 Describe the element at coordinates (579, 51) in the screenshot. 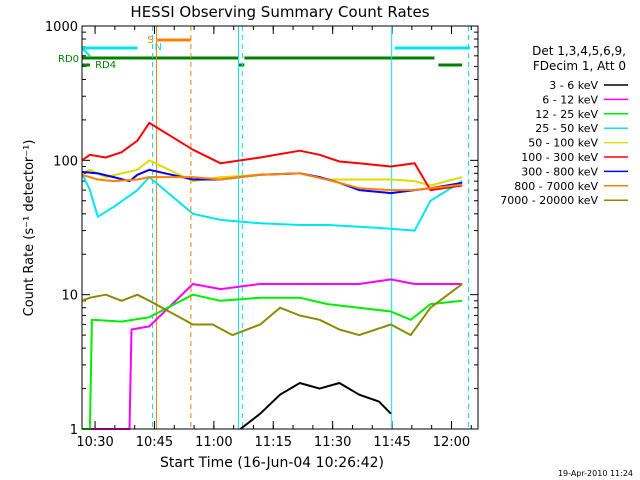

I see `legend-header-line-1: Det 1,3,4,5,6,9,` at that location.